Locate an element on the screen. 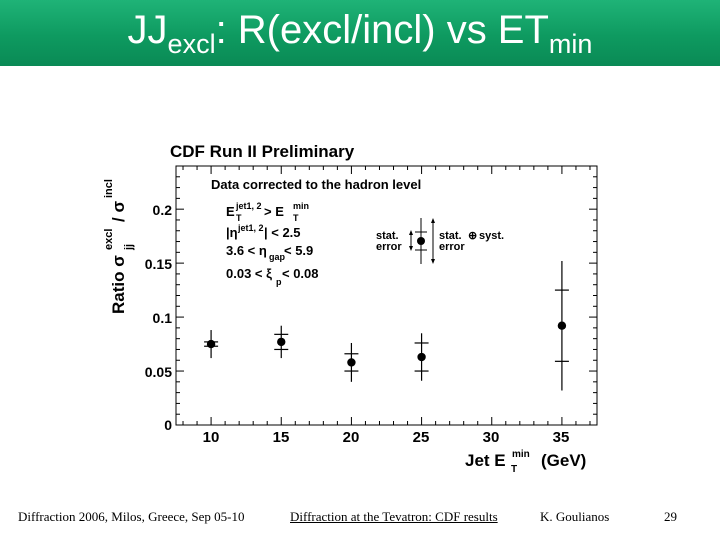  footer-author: K. Goulianos is located at coordinates (575, 516).